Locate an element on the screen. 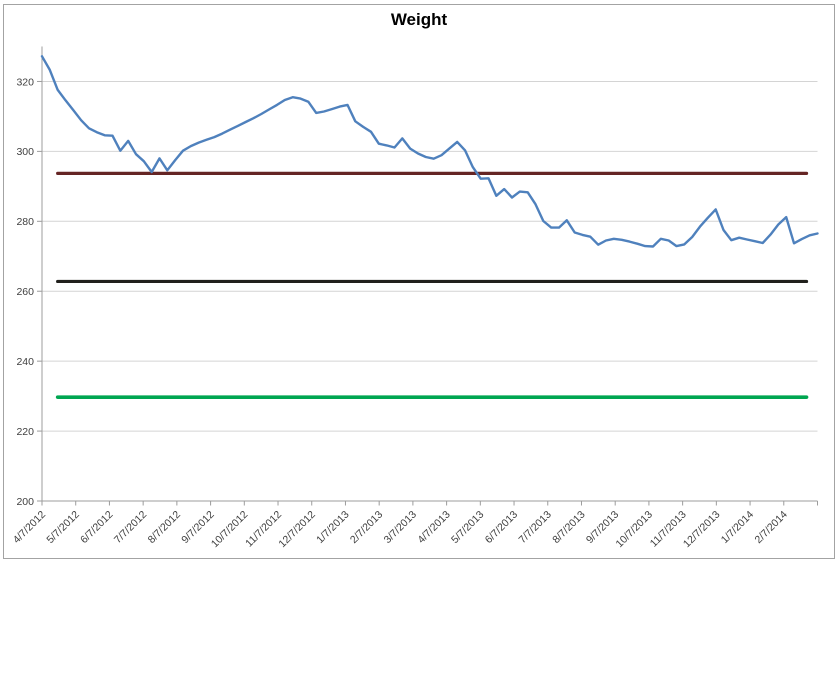  x-tick-label: 7/7/2012 is located at coordinates (130, 527).